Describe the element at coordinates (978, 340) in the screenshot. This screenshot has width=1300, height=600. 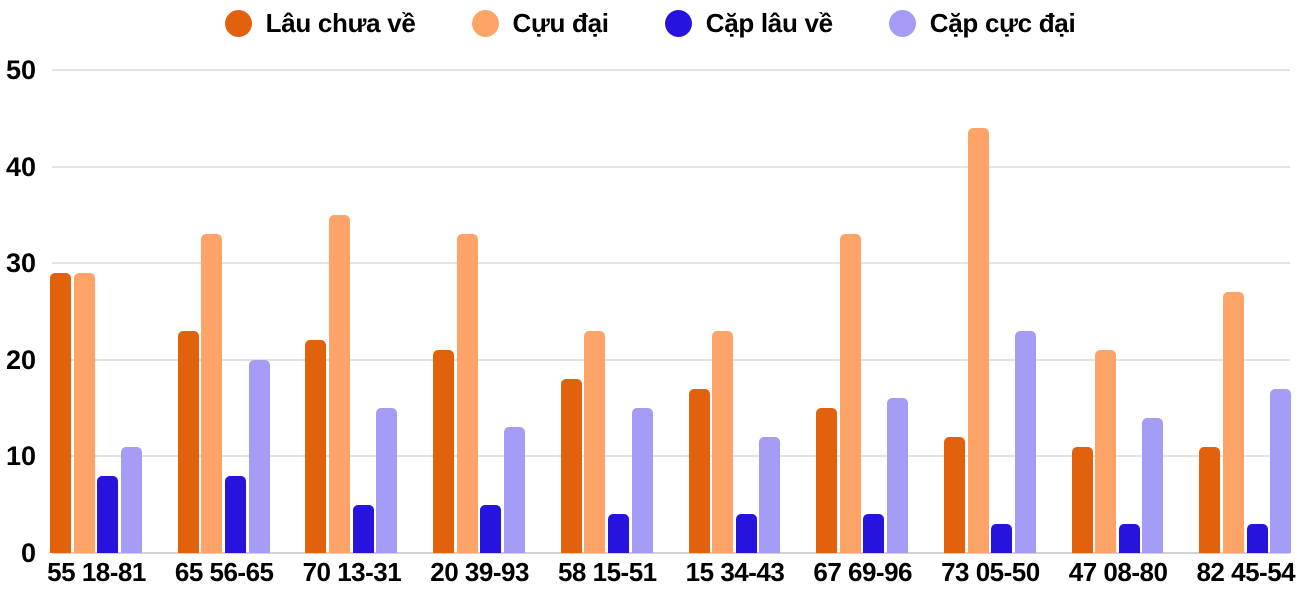
I see `bar-series2-group8` at that location.